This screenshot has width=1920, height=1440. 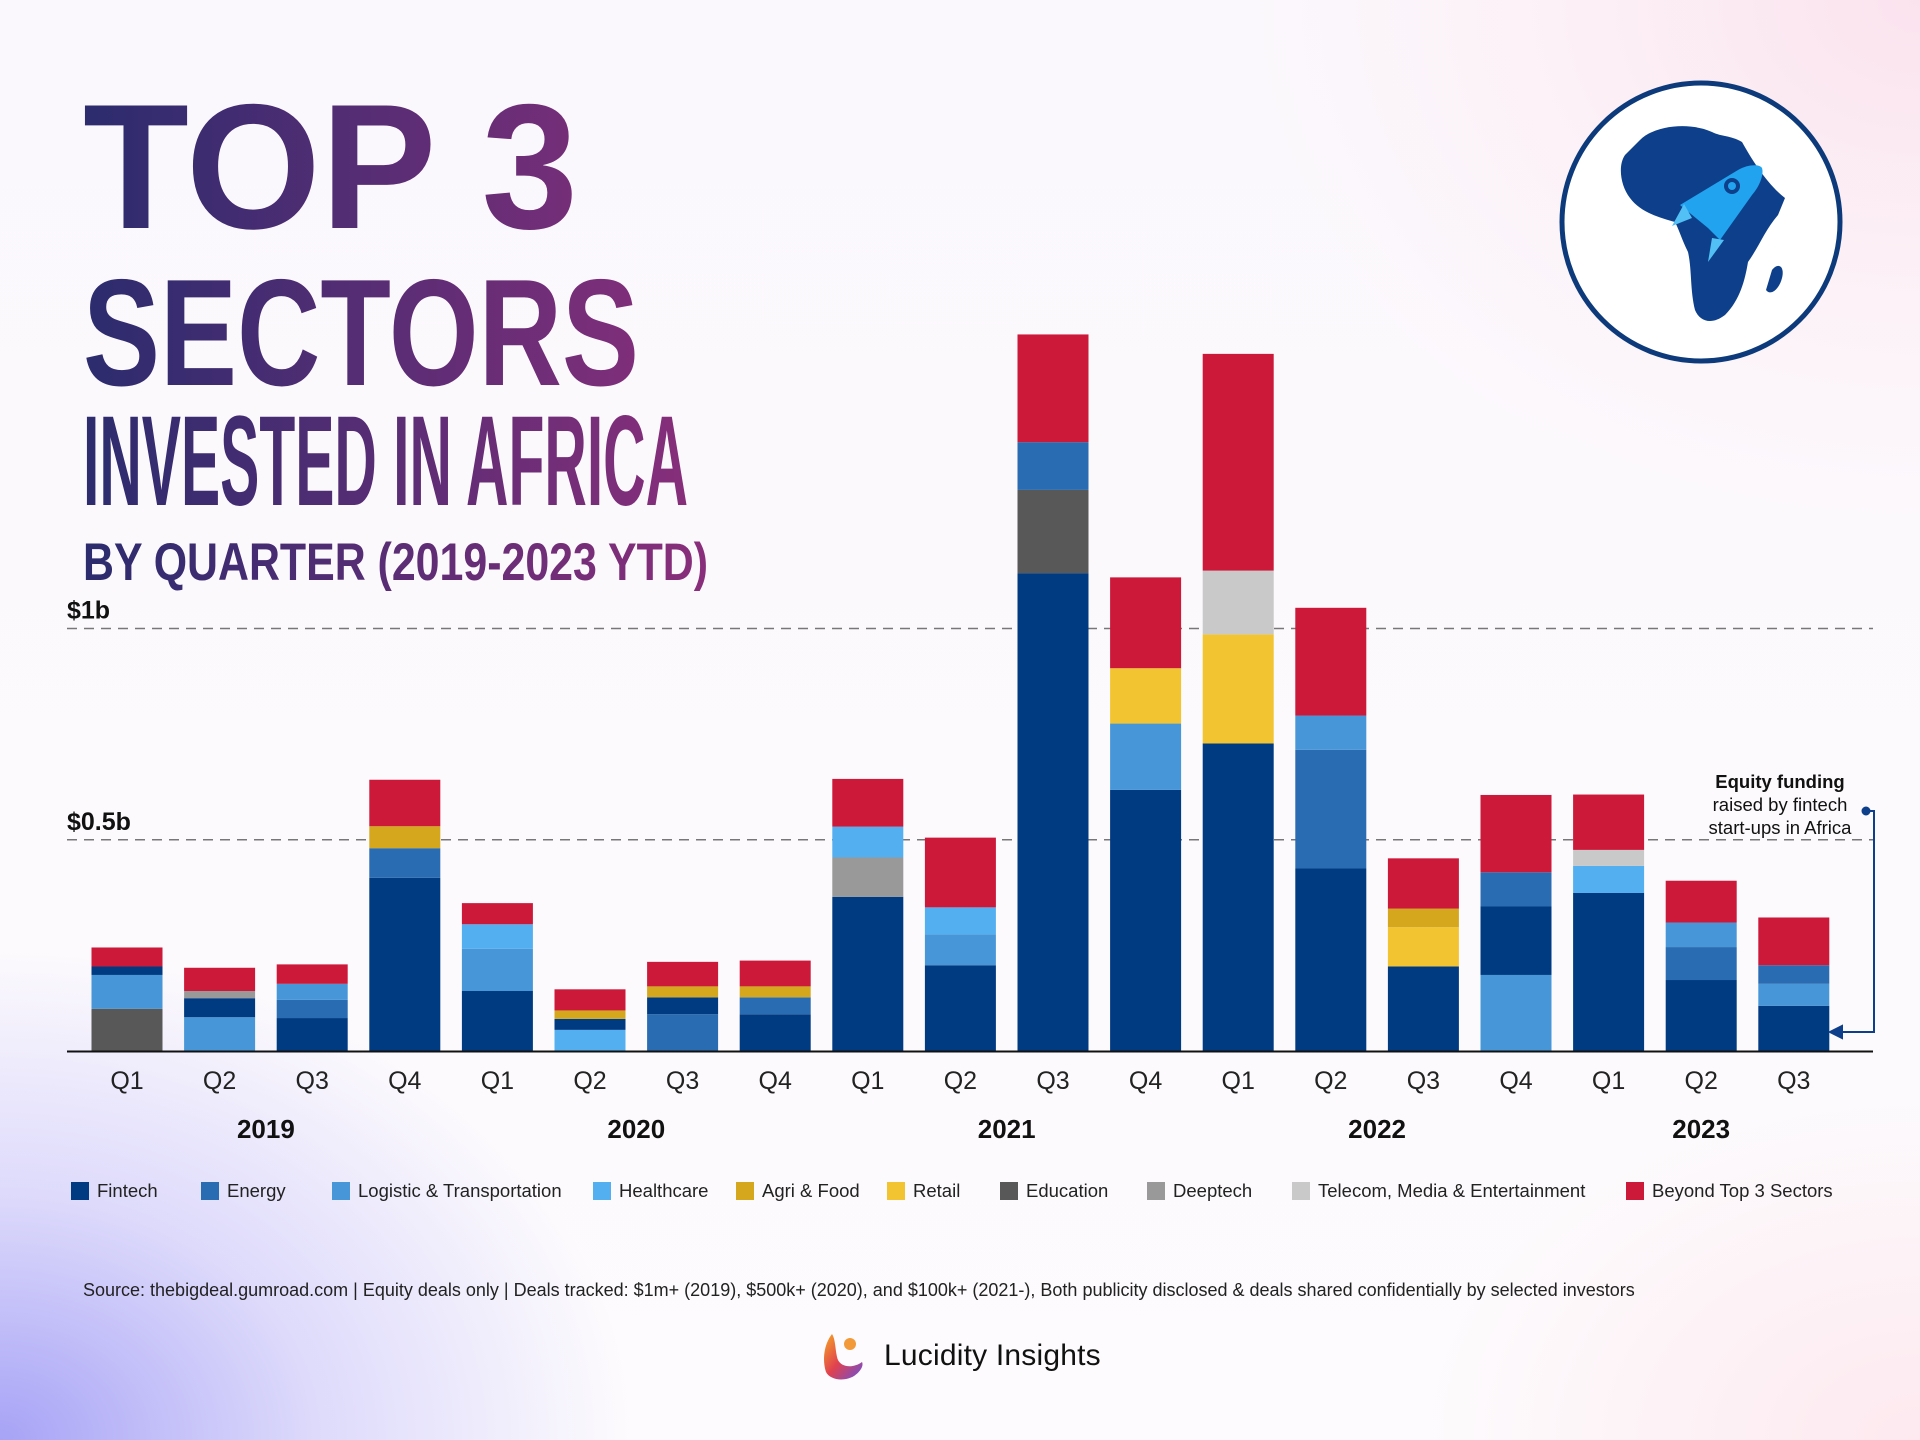 I want to click on year-label: 2022, so click(x=1377, y=1129).